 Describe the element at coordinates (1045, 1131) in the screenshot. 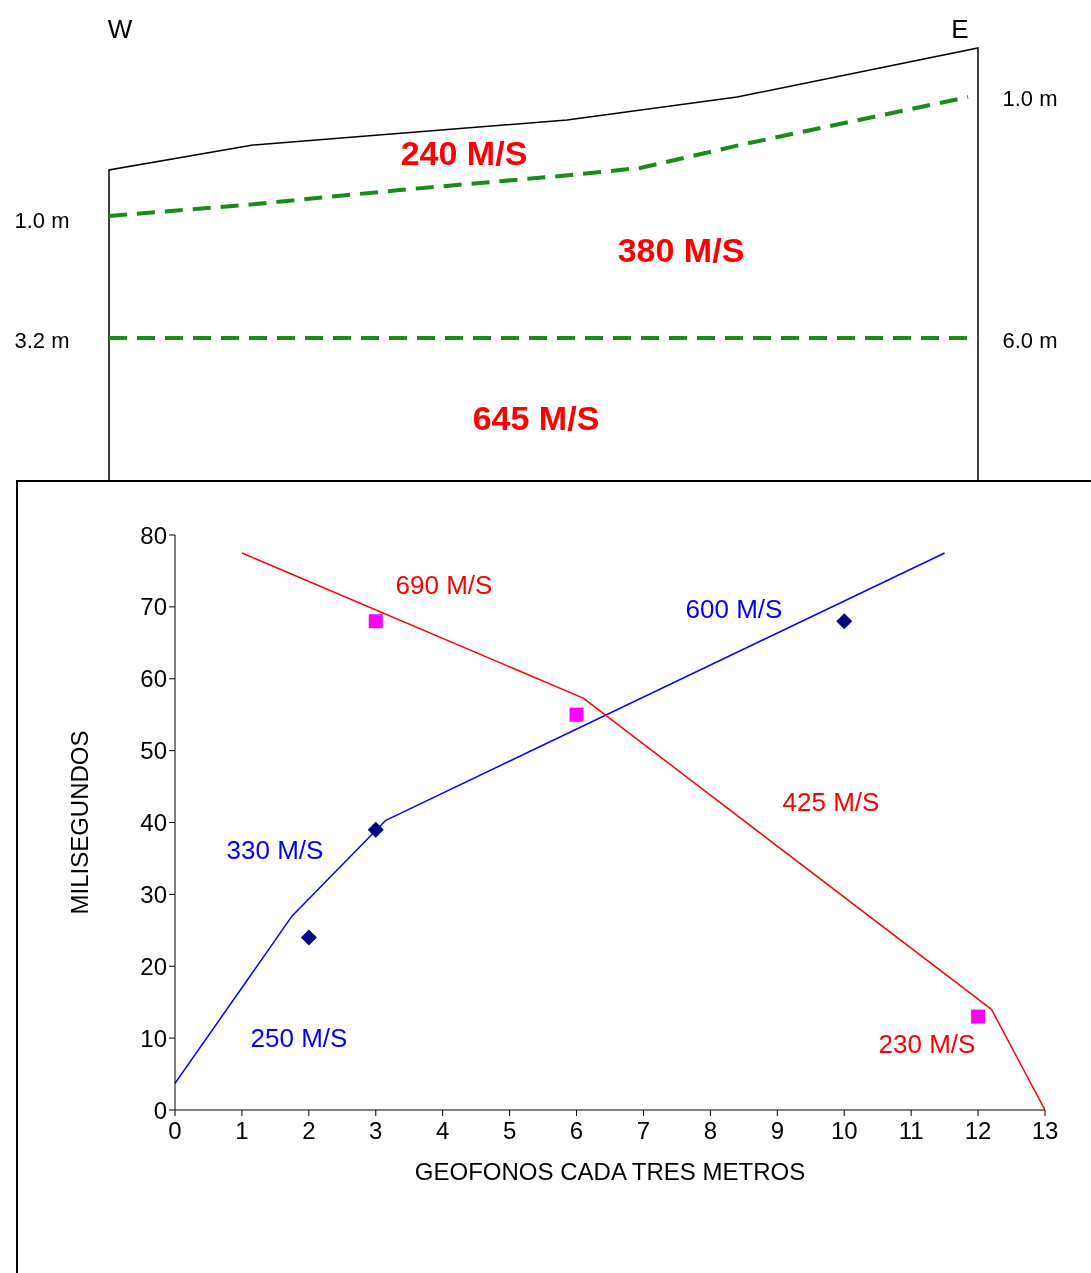

I see `x-tick-label: 13` at that location.